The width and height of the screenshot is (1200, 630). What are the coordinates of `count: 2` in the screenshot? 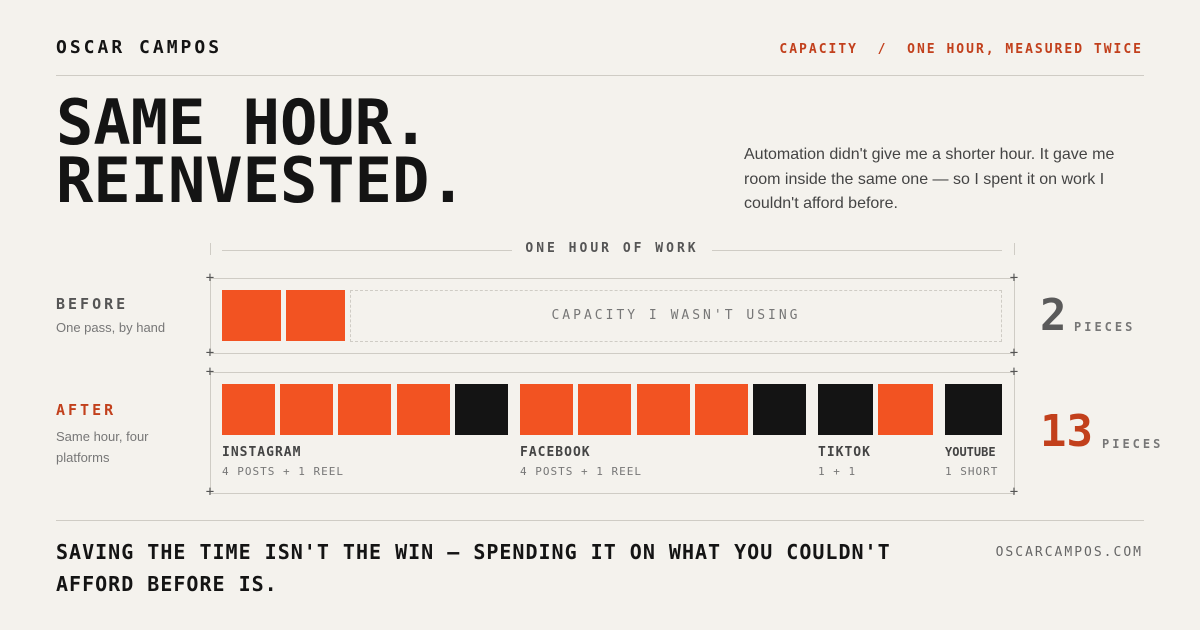 It's located at (1053, 315).